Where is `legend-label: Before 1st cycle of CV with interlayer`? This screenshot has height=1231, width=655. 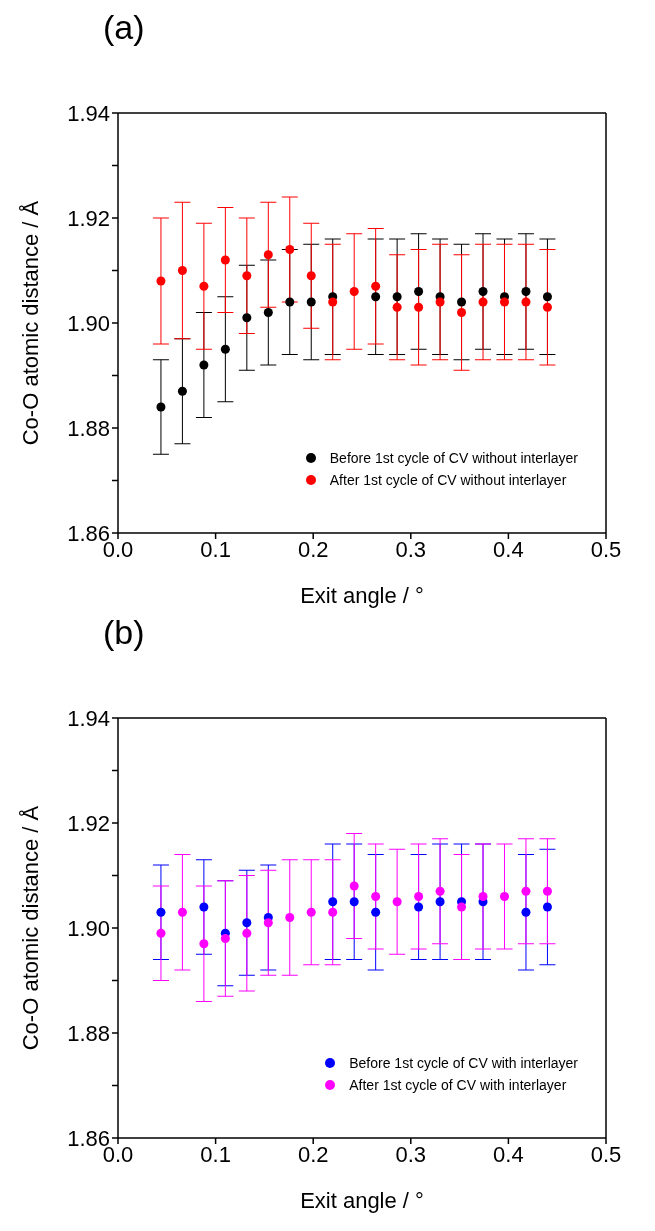
legend-label: Before 1st cycle of CV with interlayer is located at coordinates (463, 1063).